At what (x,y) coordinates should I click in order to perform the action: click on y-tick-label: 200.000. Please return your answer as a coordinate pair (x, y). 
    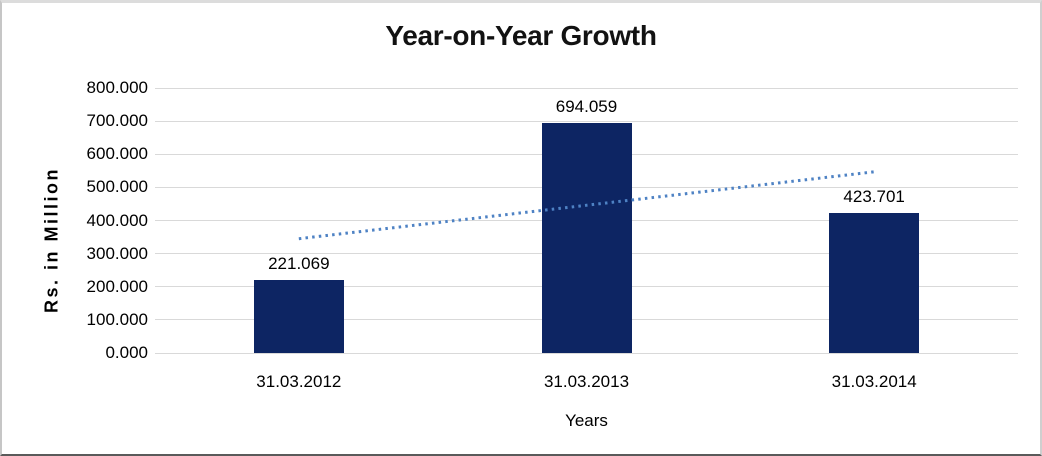
    Looking at the image, I should click on (117, 286).